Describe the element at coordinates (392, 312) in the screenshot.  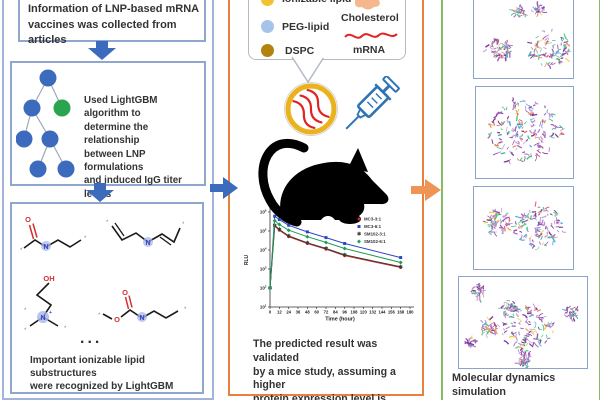
I see `svg-text: 156` at that location.